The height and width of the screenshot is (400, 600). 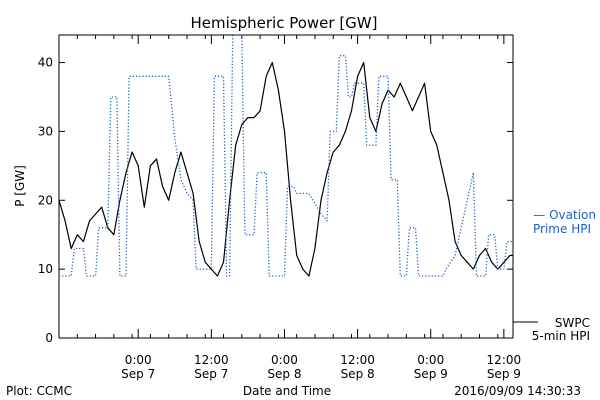 What do you see at coordinates (45, 200) in the screenshot?
I see `y-tick-label: 20` at bounding box center [45, 200].